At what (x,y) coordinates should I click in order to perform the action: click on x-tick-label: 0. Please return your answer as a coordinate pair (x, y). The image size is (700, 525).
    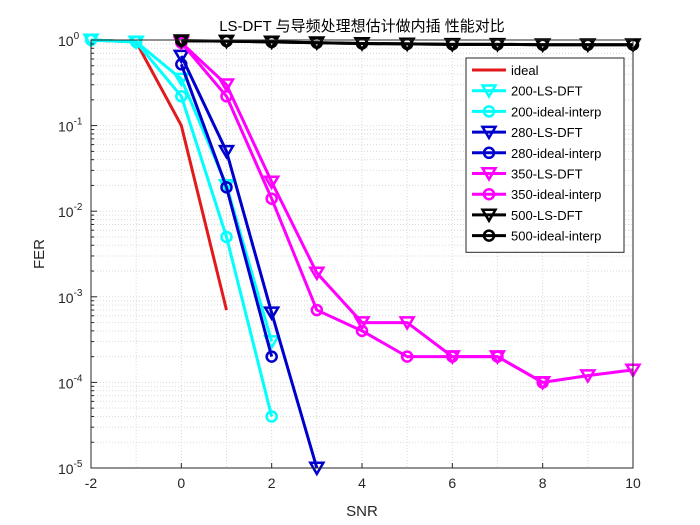
    Looking at the image, I should click on (181, 483).